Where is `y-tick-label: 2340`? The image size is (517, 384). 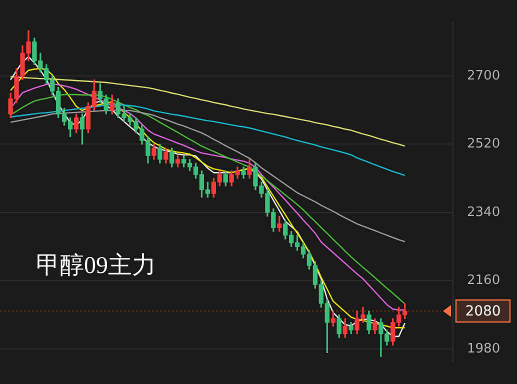
y-tick-label: 2340 is located at coordinates (483, 212).